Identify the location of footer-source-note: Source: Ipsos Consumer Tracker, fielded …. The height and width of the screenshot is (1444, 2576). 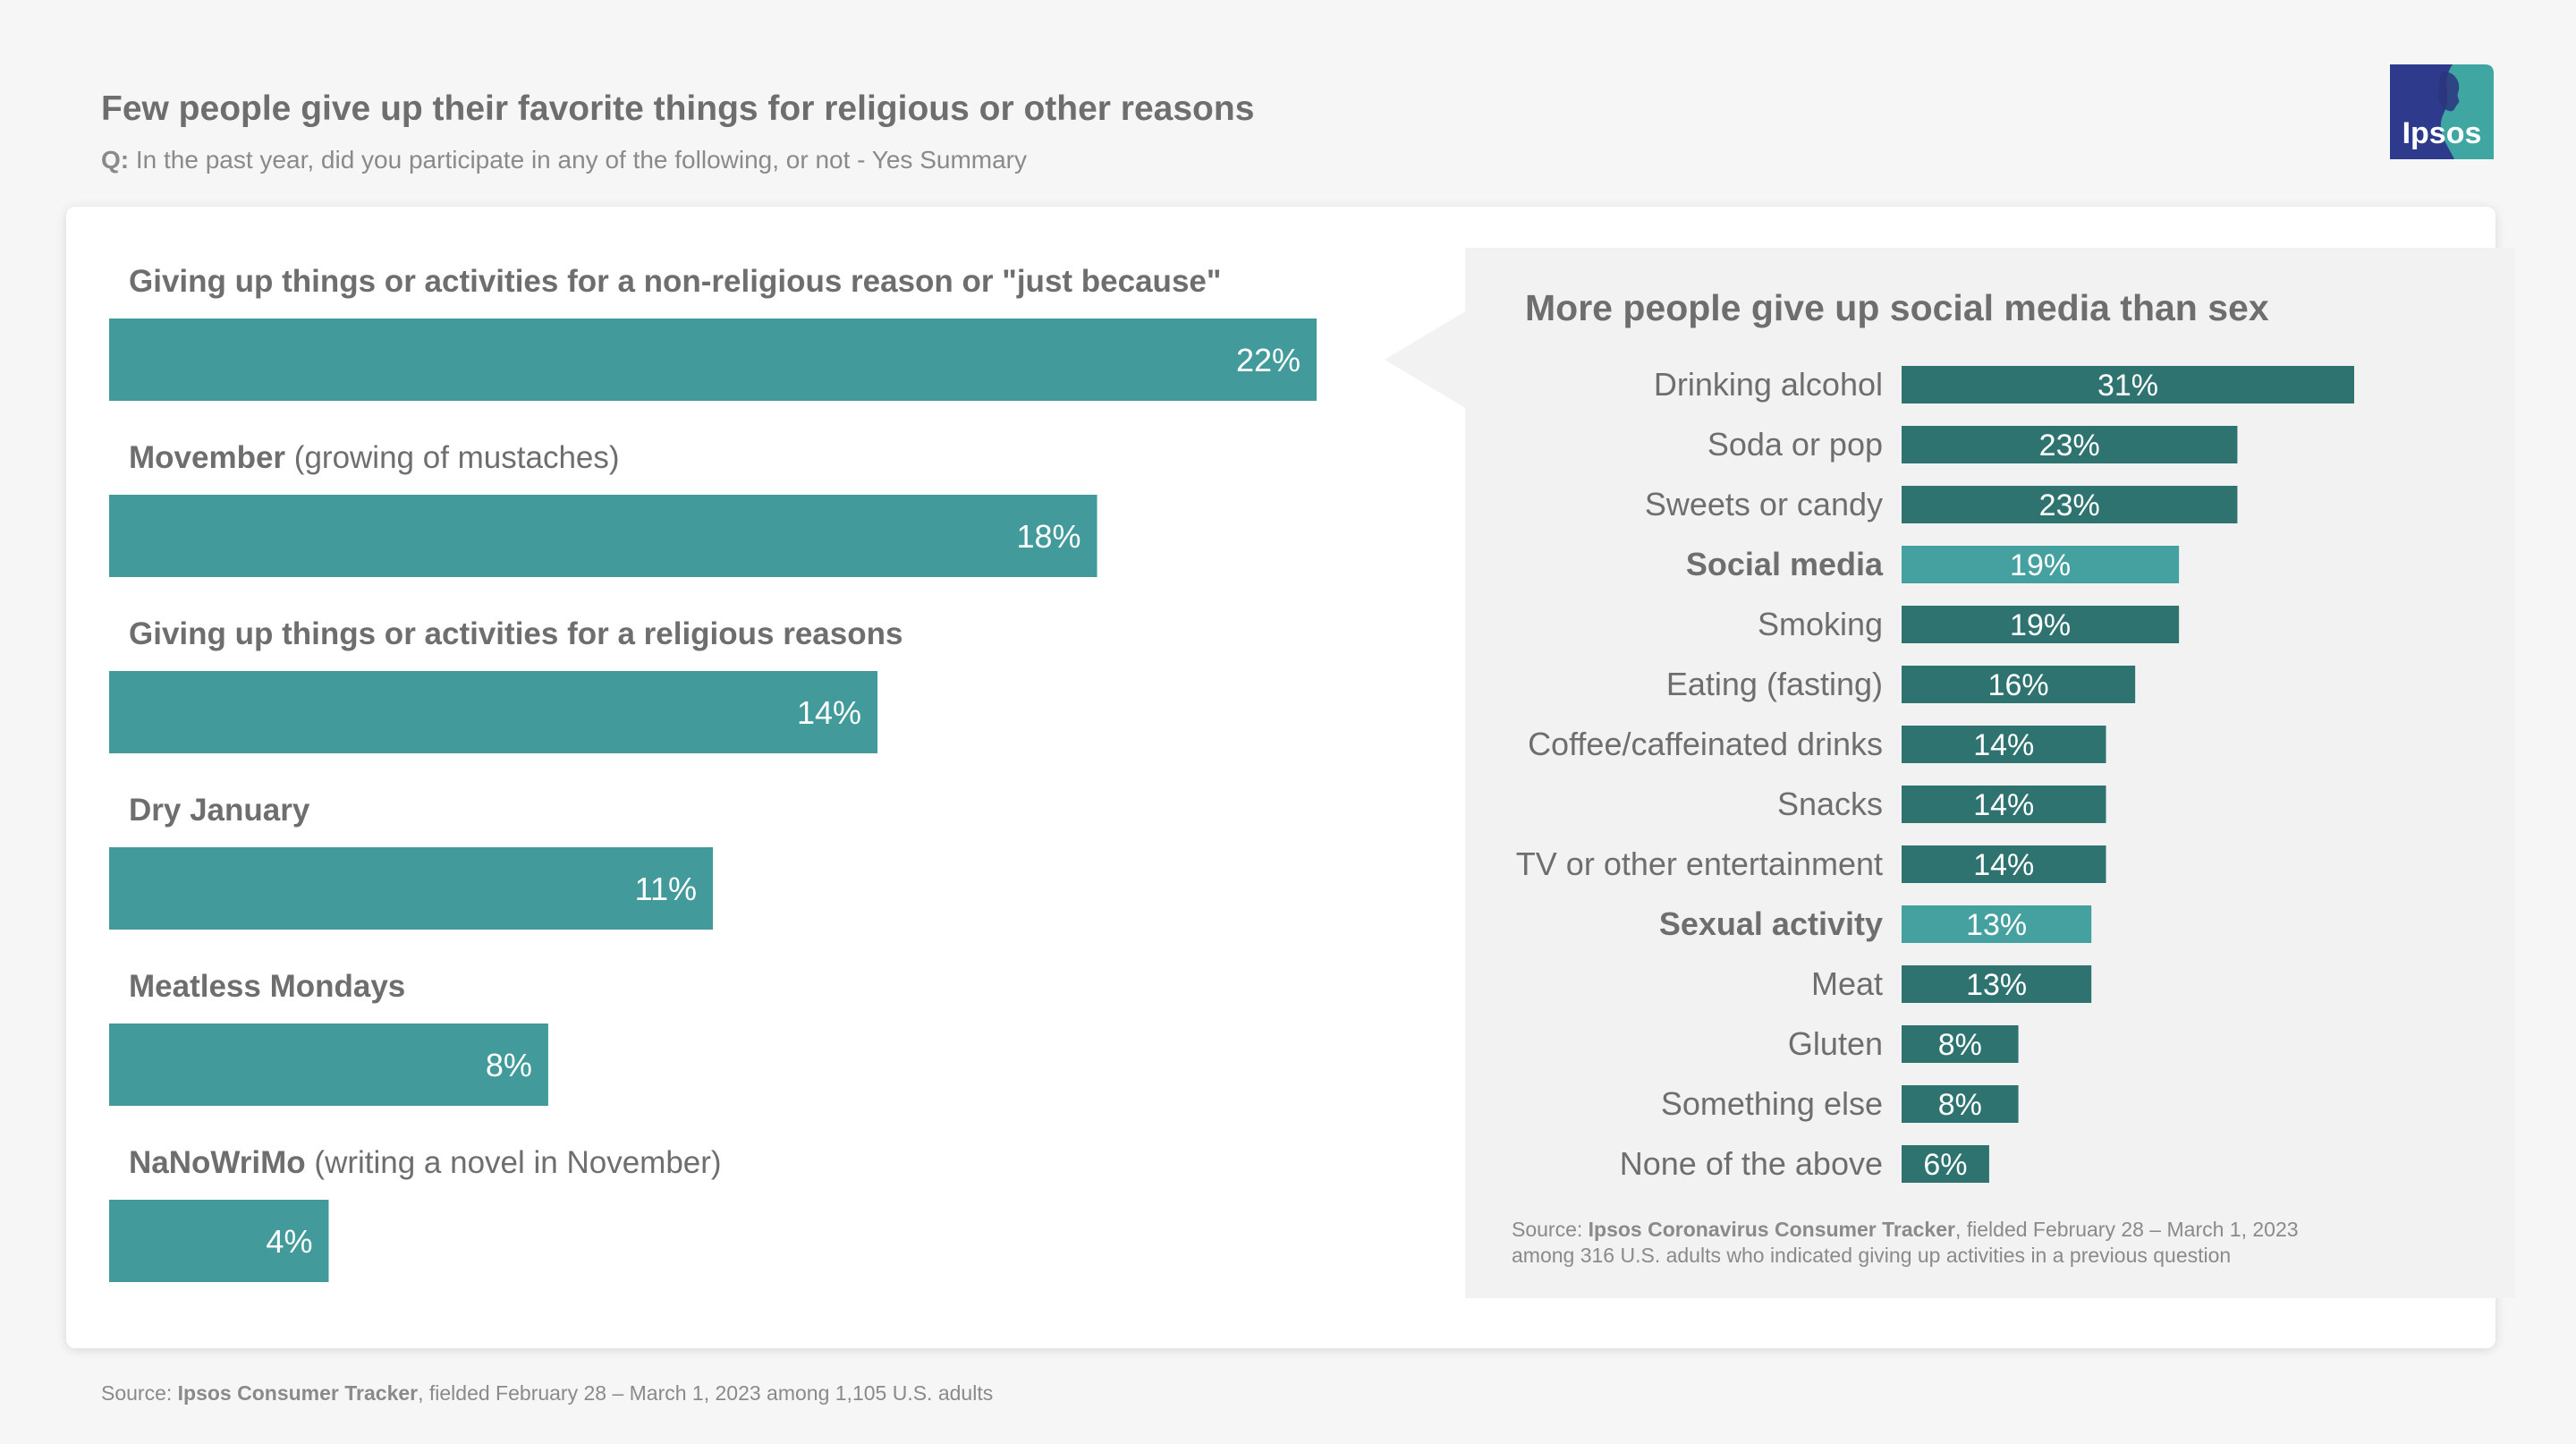
(547, 1393).